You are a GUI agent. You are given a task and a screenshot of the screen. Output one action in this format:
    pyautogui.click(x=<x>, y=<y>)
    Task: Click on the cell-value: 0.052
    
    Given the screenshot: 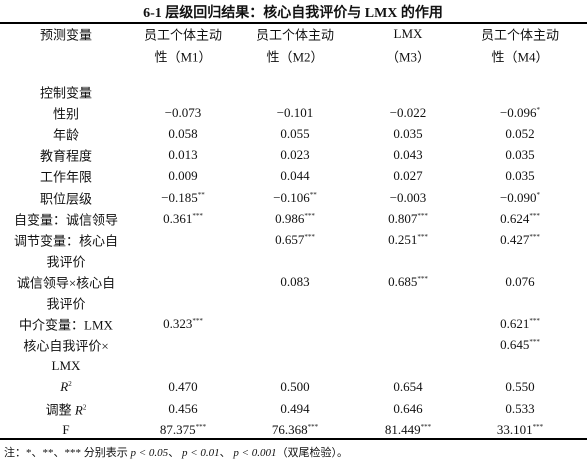 What is the action you would take?
    pyautogui.click(x=520, y=134)
    